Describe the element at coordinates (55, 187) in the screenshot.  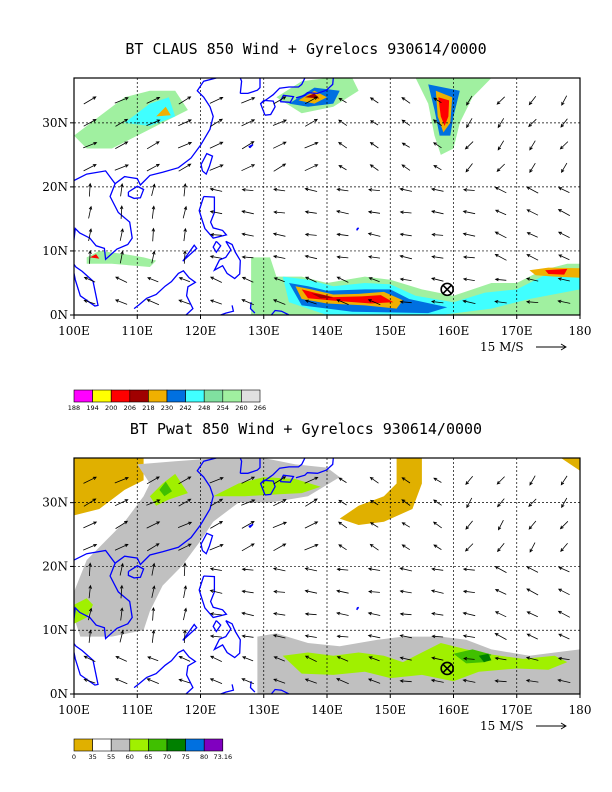
I see `lat-tick-label: 20N` at that location.